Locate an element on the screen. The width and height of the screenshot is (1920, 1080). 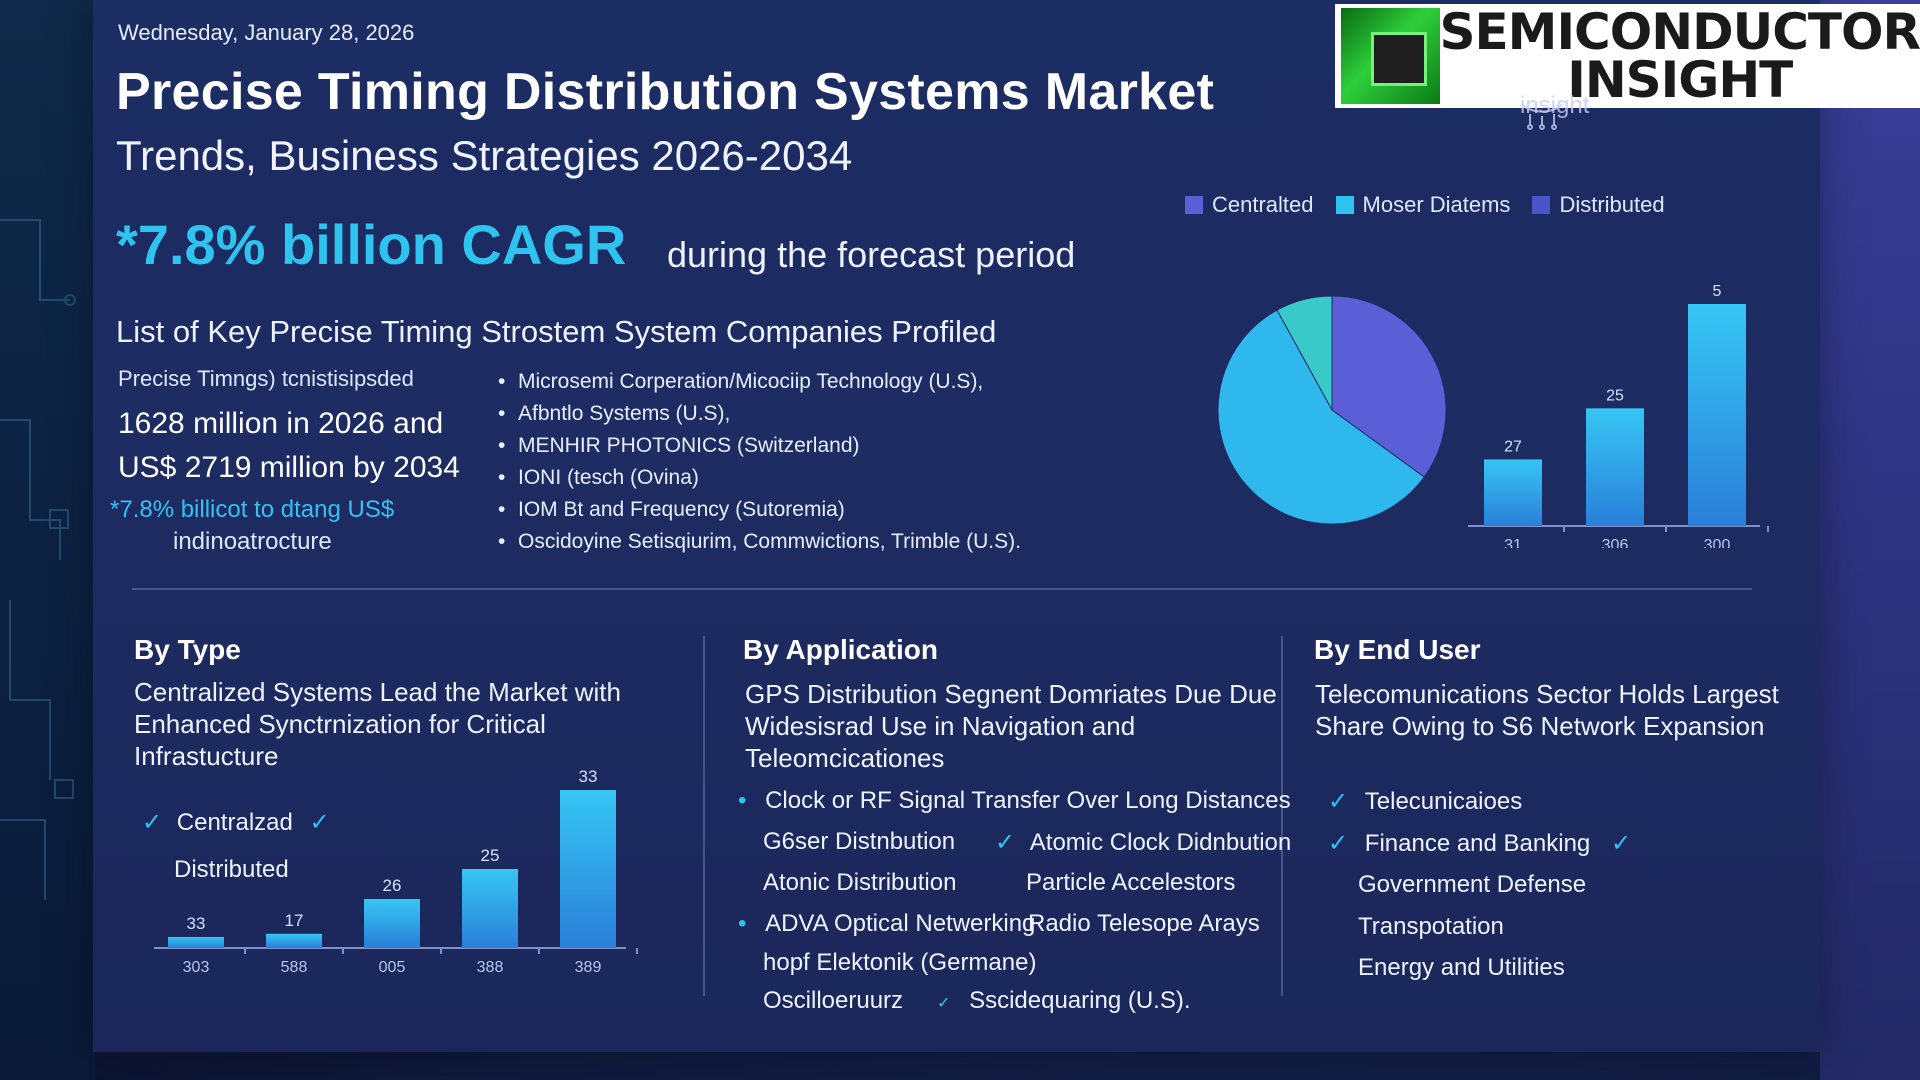
x-tick-label: 389 is located at coordinates (588, 967).